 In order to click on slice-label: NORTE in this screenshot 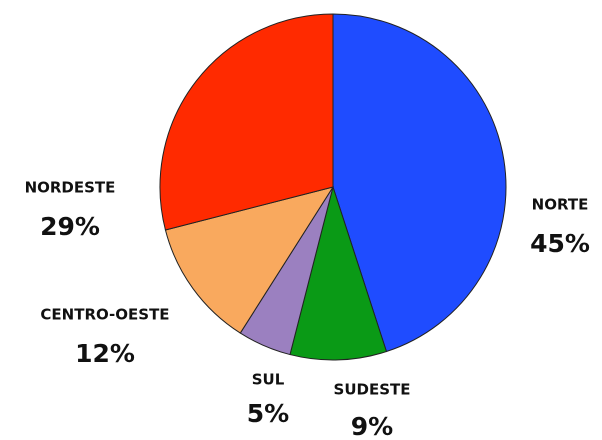, I will do `click(560, 205)`.